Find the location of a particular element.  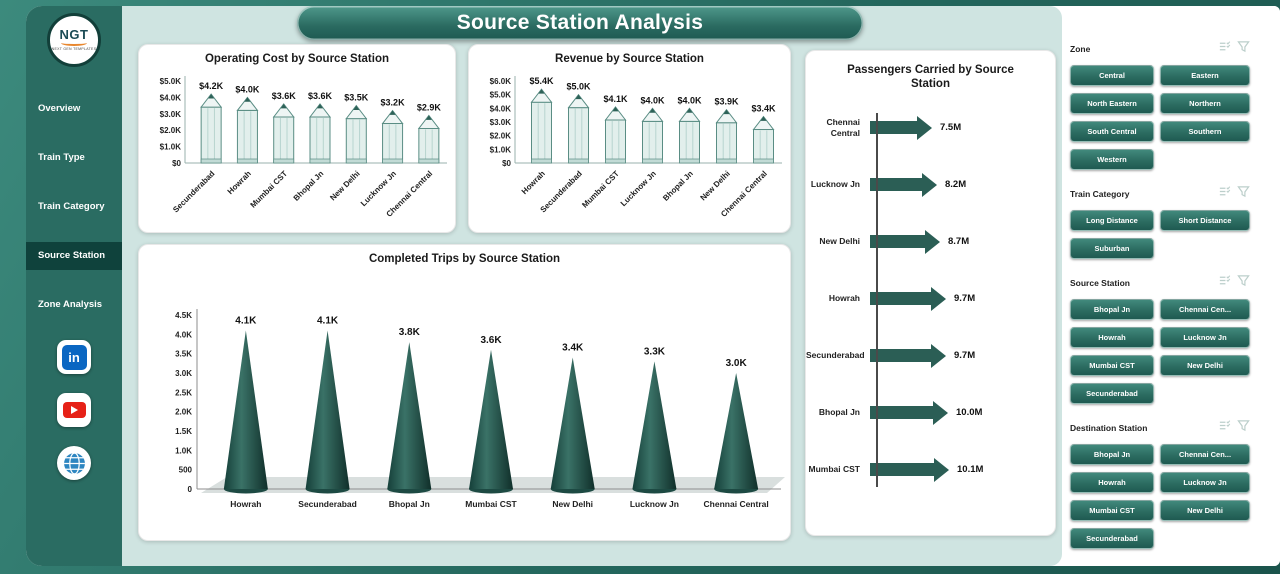

arrow-row: Bhopal Jn 10.0M is located at coordinates (930, 412).